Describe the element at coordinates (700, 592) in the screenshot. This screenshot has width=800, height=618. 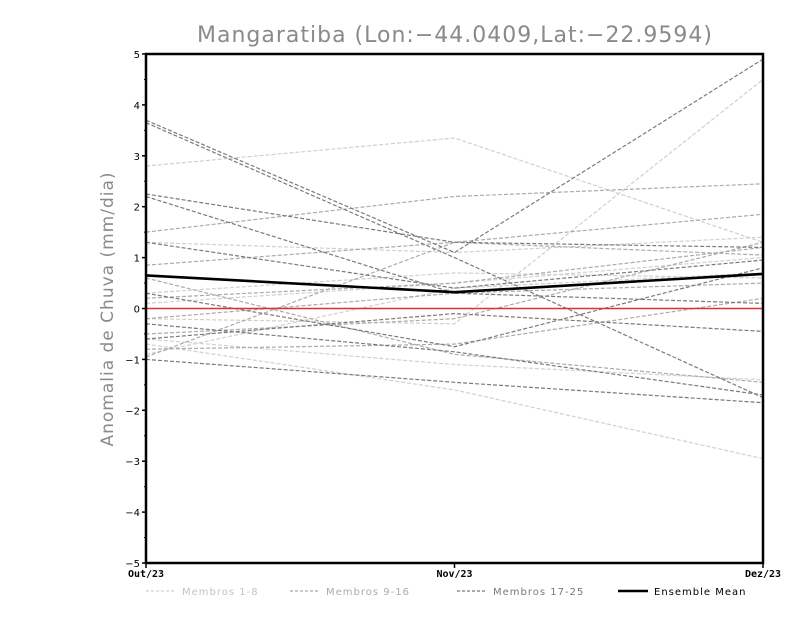
I see `legend-label: Ensemble Mean` at that location.